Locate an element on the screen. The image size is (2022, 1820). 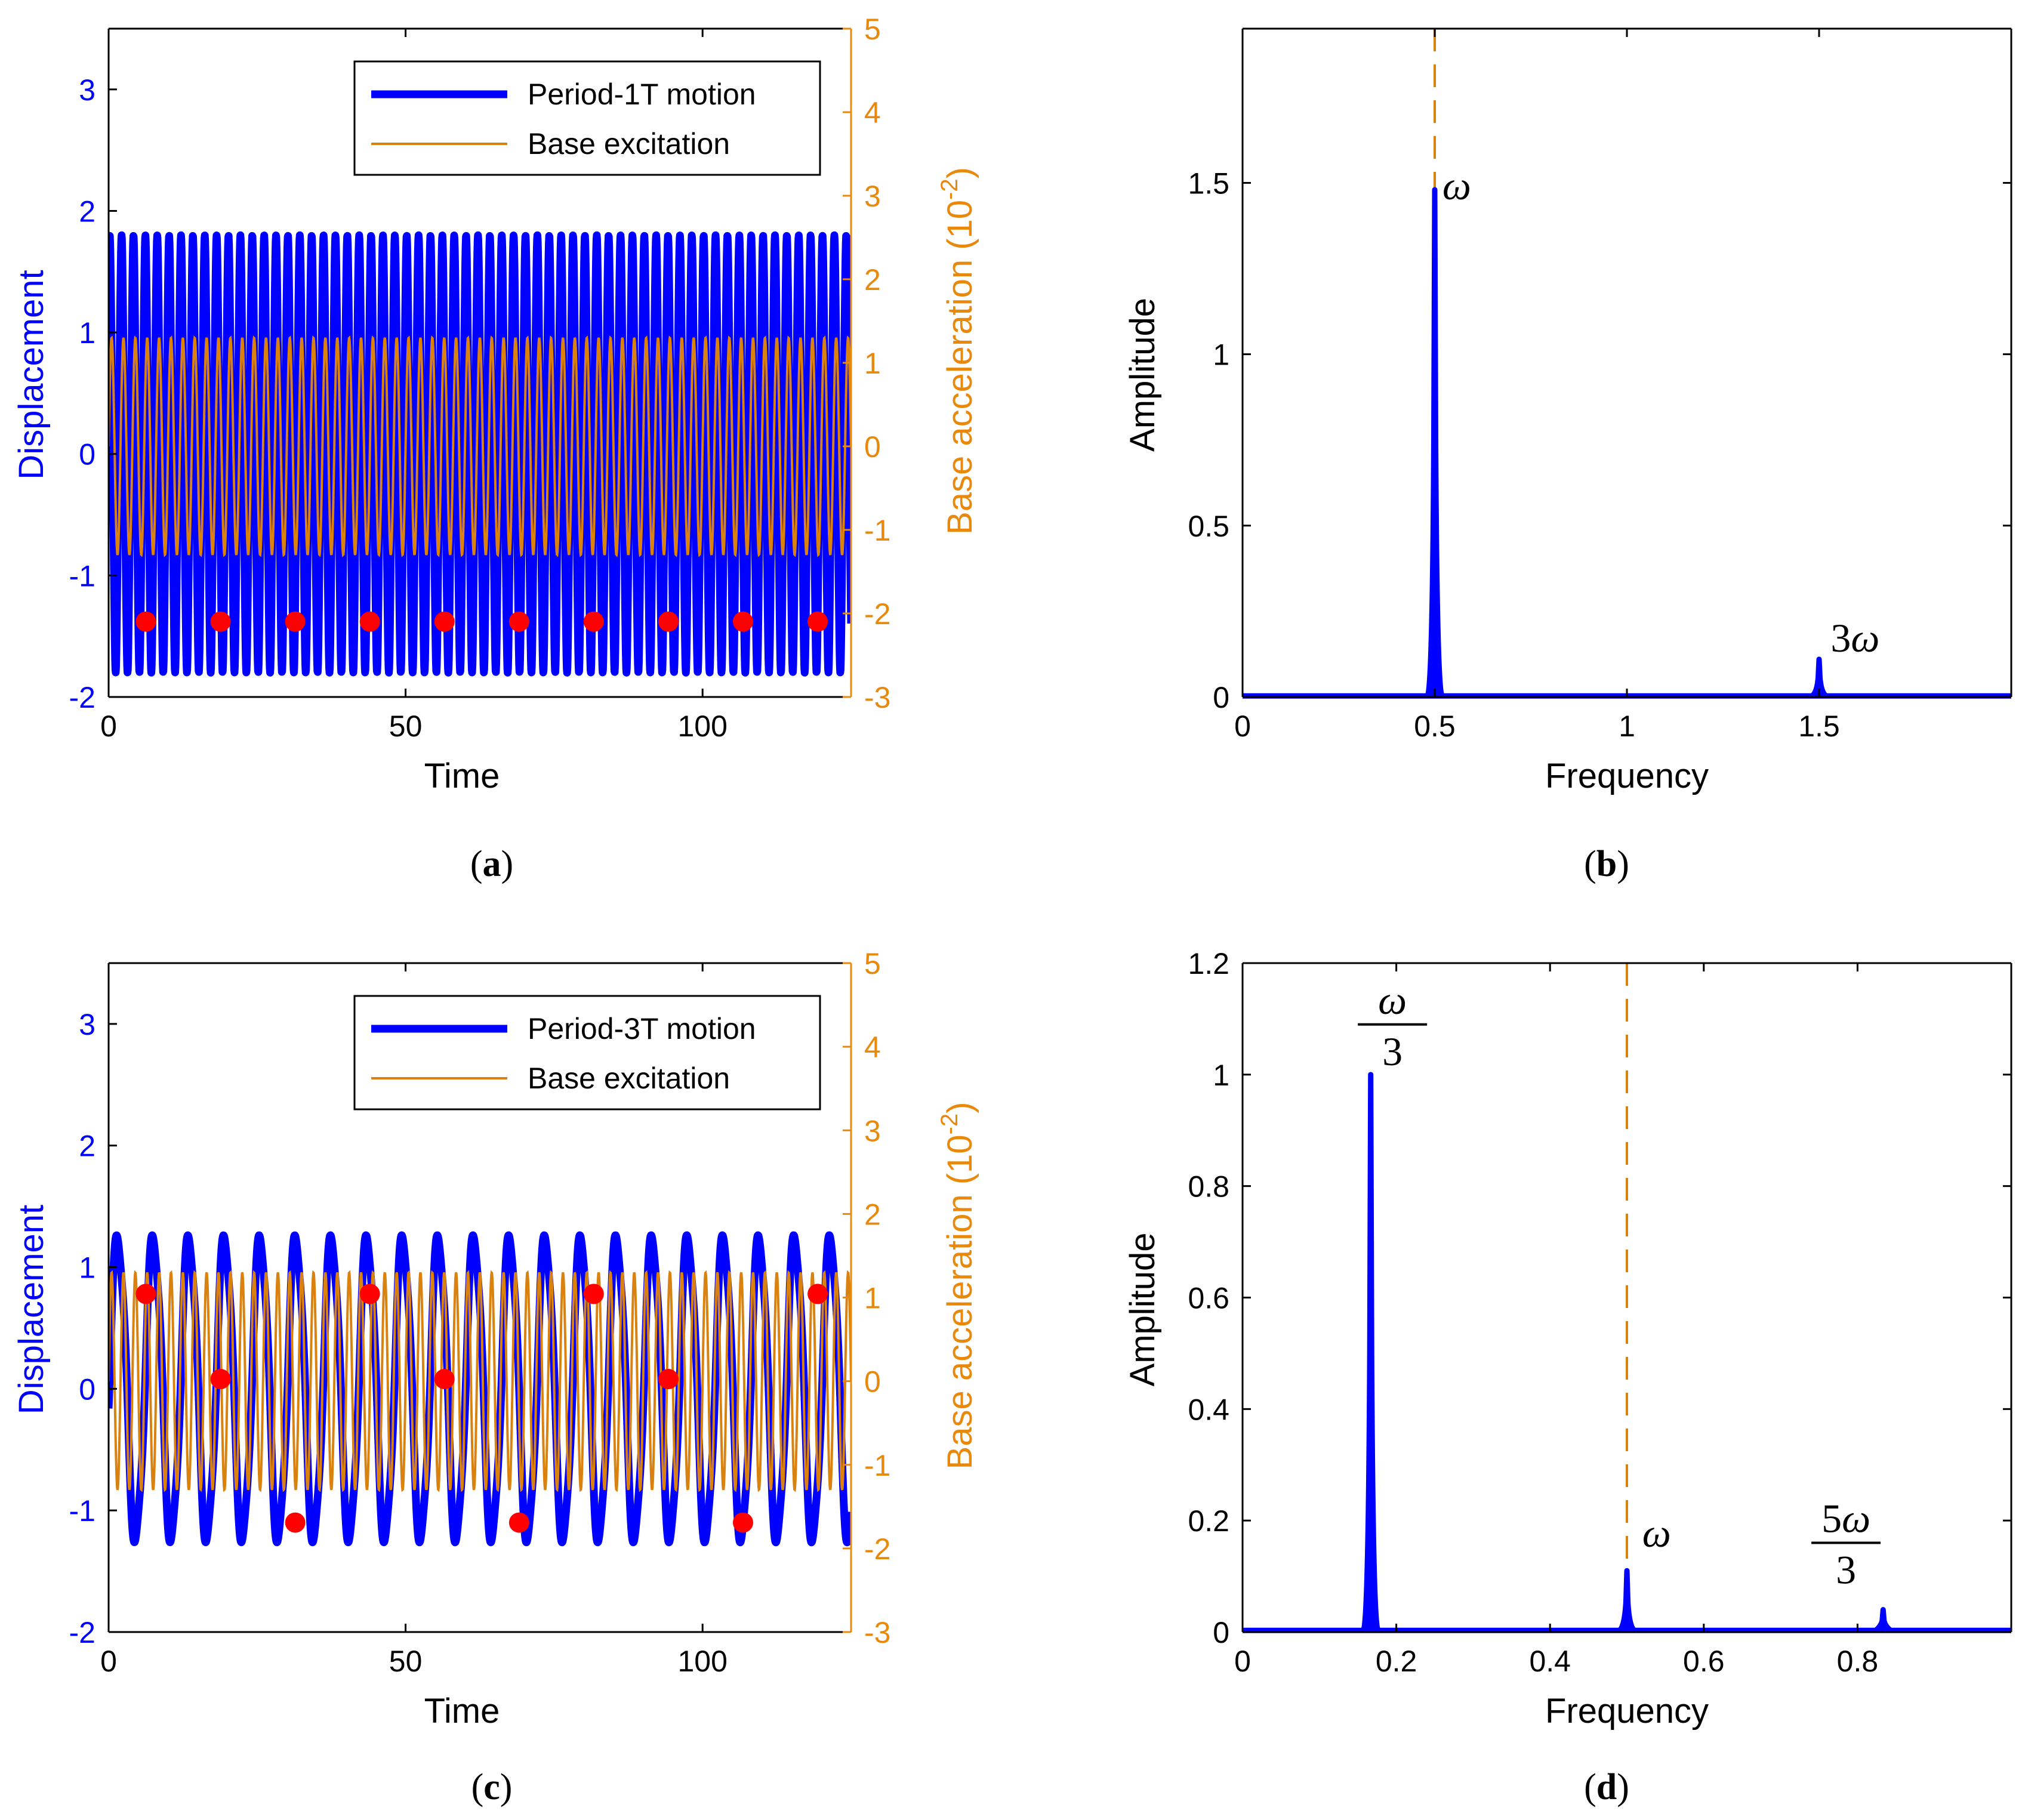
legend-box is located at coordinates (587, 118).